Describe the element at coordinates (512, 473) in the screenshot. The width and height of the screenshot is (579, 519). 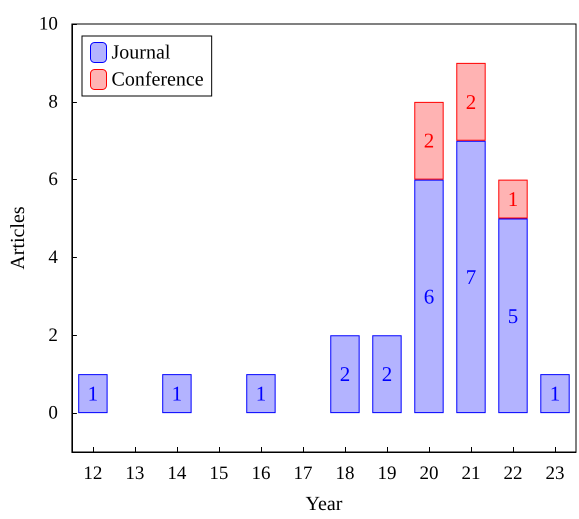
I see `x-tick-label: 22` at that location.